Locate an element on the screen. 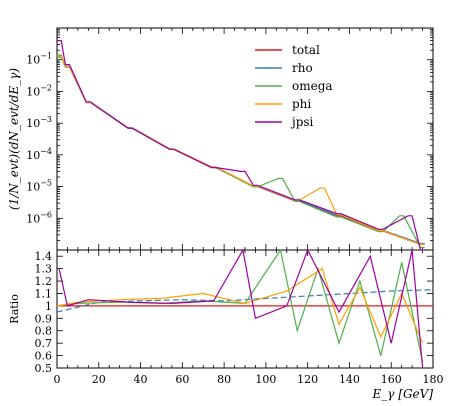 This screenshot has height=406, width=450. y-axis-label-ratio: Ratio is located at coordinates (14, 309).